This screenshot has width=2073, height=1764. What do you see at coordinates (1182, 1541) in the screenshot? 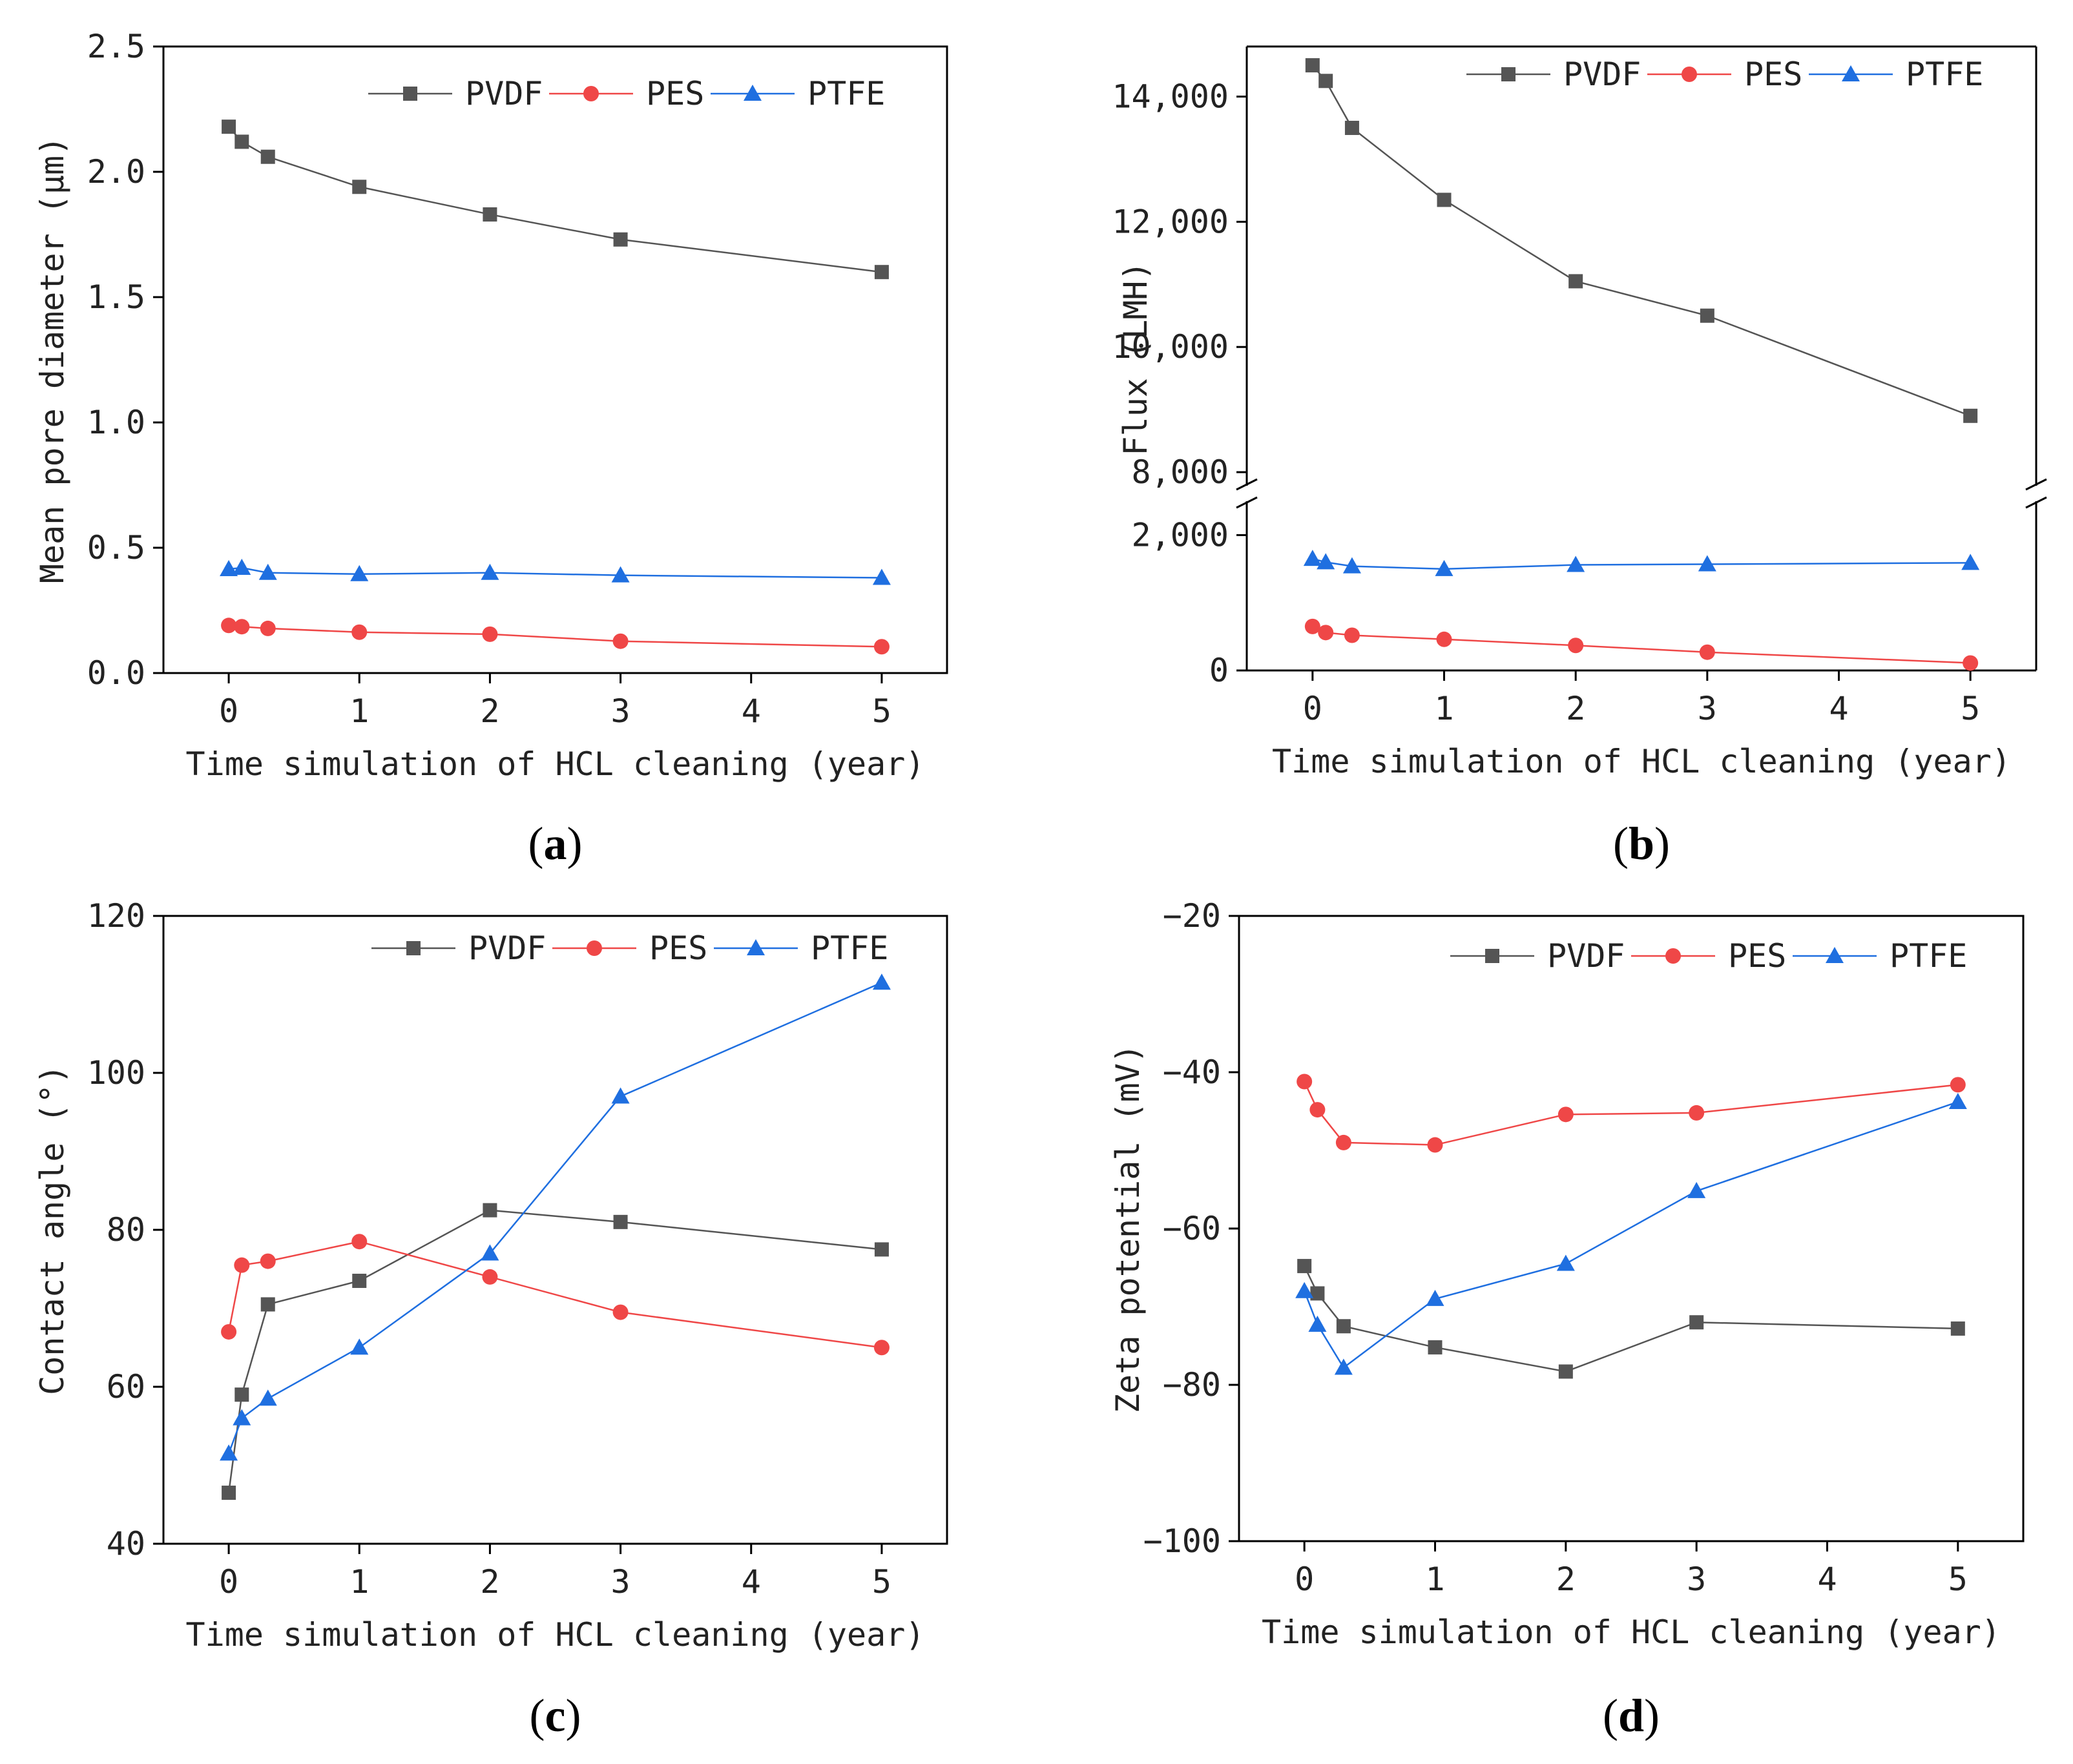
I see `y-tick-label: −100` at bounding box center [1182, 1541].